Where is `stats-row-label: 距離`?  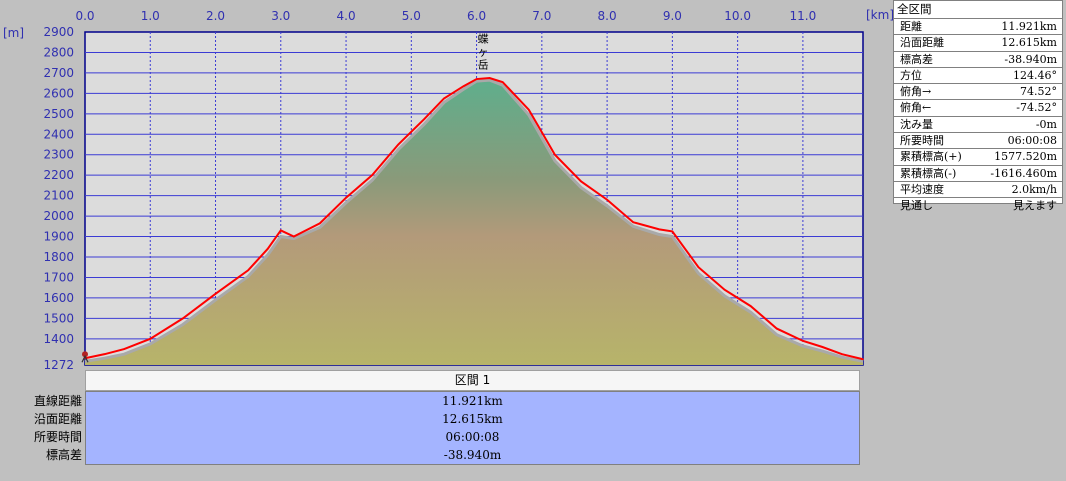 stats-row-label: 距離 is located at coordinates (911, 26).